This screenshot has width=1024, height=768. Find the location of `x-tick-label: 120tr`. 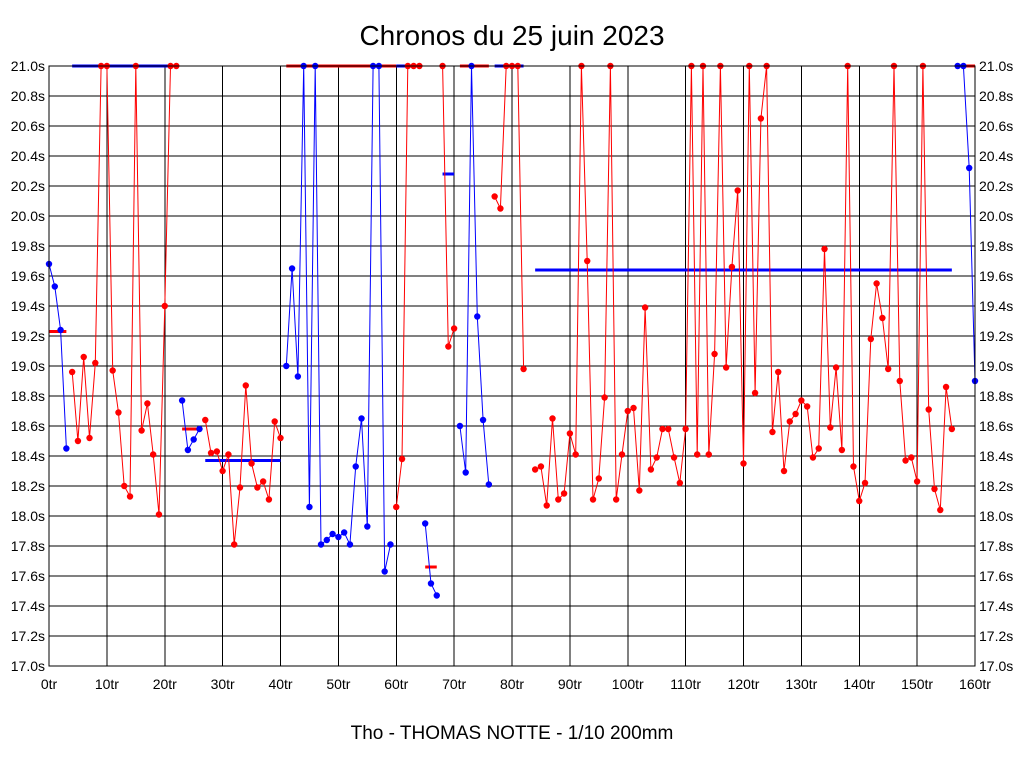

x-tick-label: 120tr is located at coordinates (744, 684).